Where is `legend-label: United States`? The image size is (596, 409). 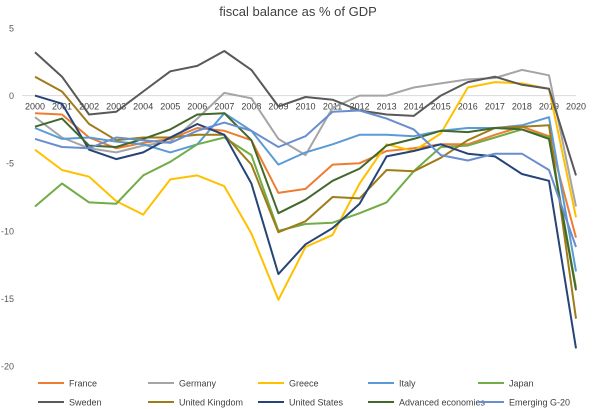
legend-label: United States is located at coordinates (316, 403).